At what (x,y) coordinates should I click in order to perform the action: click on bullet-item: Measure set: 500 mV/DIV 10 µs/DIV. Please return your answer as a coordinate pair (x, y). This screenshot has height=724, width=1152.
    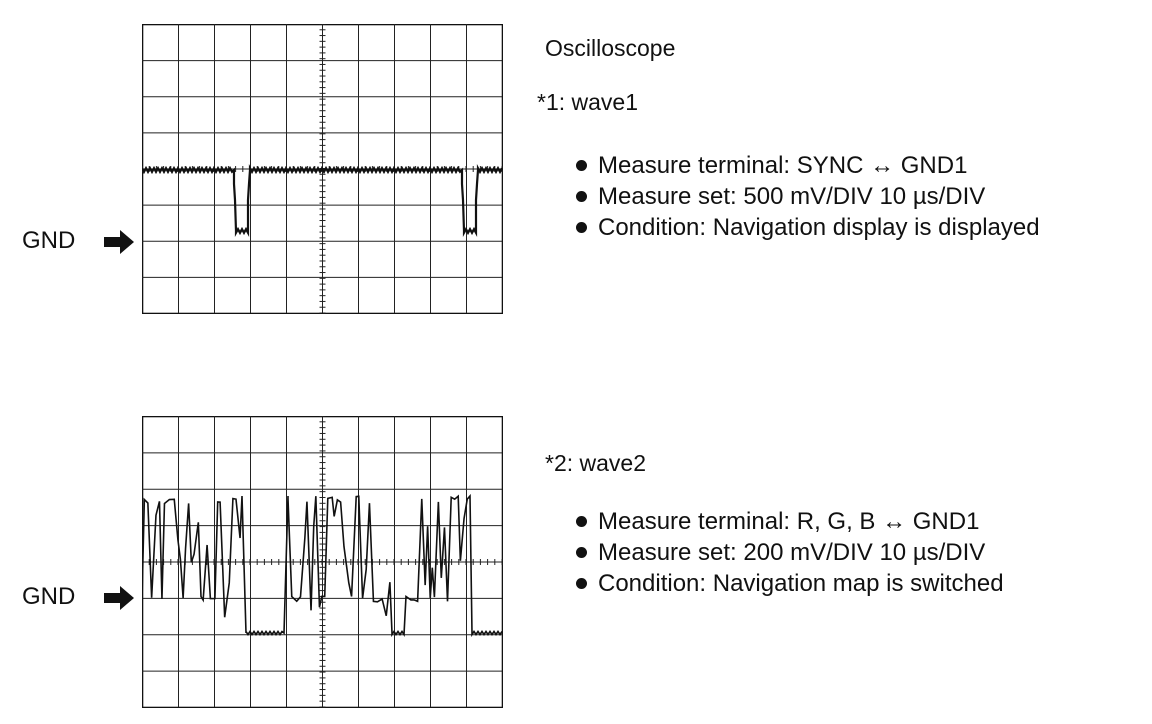
    Looking at the image, I should click on (808, 196).